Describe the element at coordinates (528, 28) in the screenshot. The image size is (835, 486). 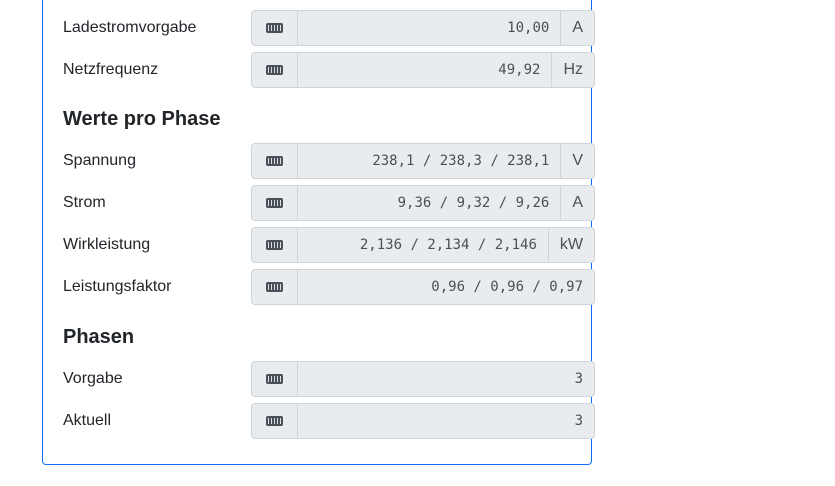
I see `field-value: 10,00` at that location.